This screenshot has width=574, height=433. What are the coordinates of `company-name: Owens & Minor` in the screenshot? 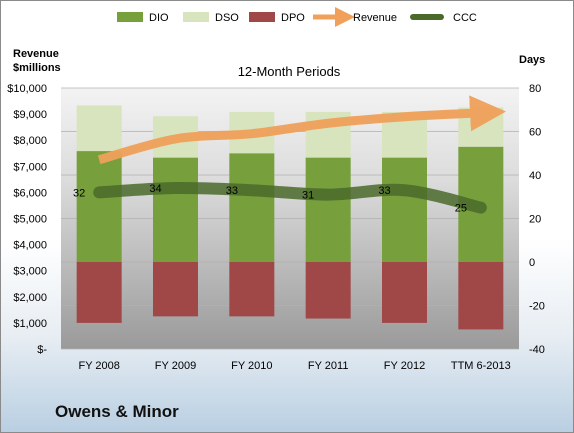 It's located at (117, 411).